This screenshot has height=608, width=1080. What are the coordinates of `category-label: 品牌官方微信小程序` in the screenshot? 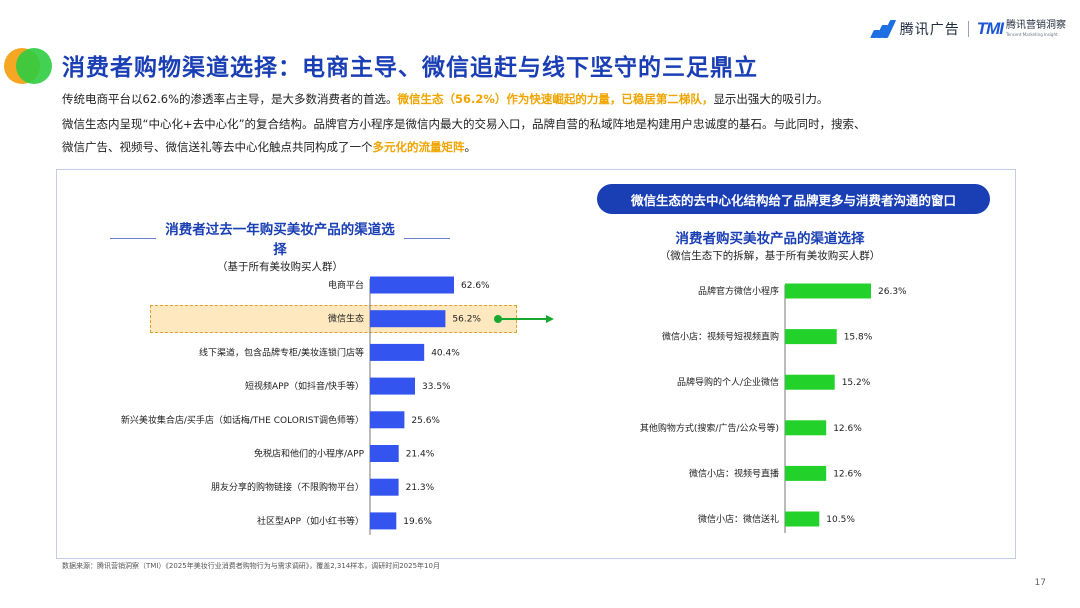 It's located at (738, 291).